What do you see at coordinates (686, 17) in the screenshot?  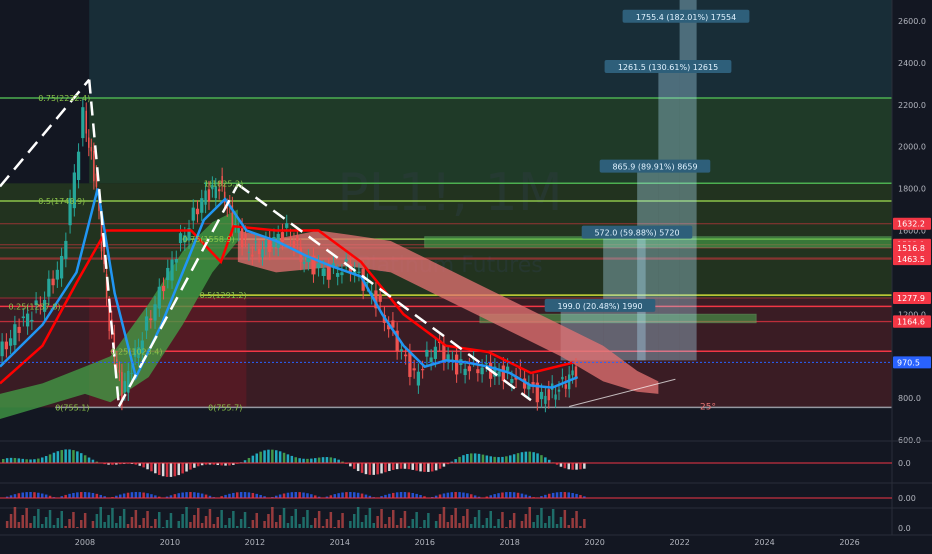 I see `projection-label-0: 1755.4 (182.01%) 17554` at bounding box center [686, 17].